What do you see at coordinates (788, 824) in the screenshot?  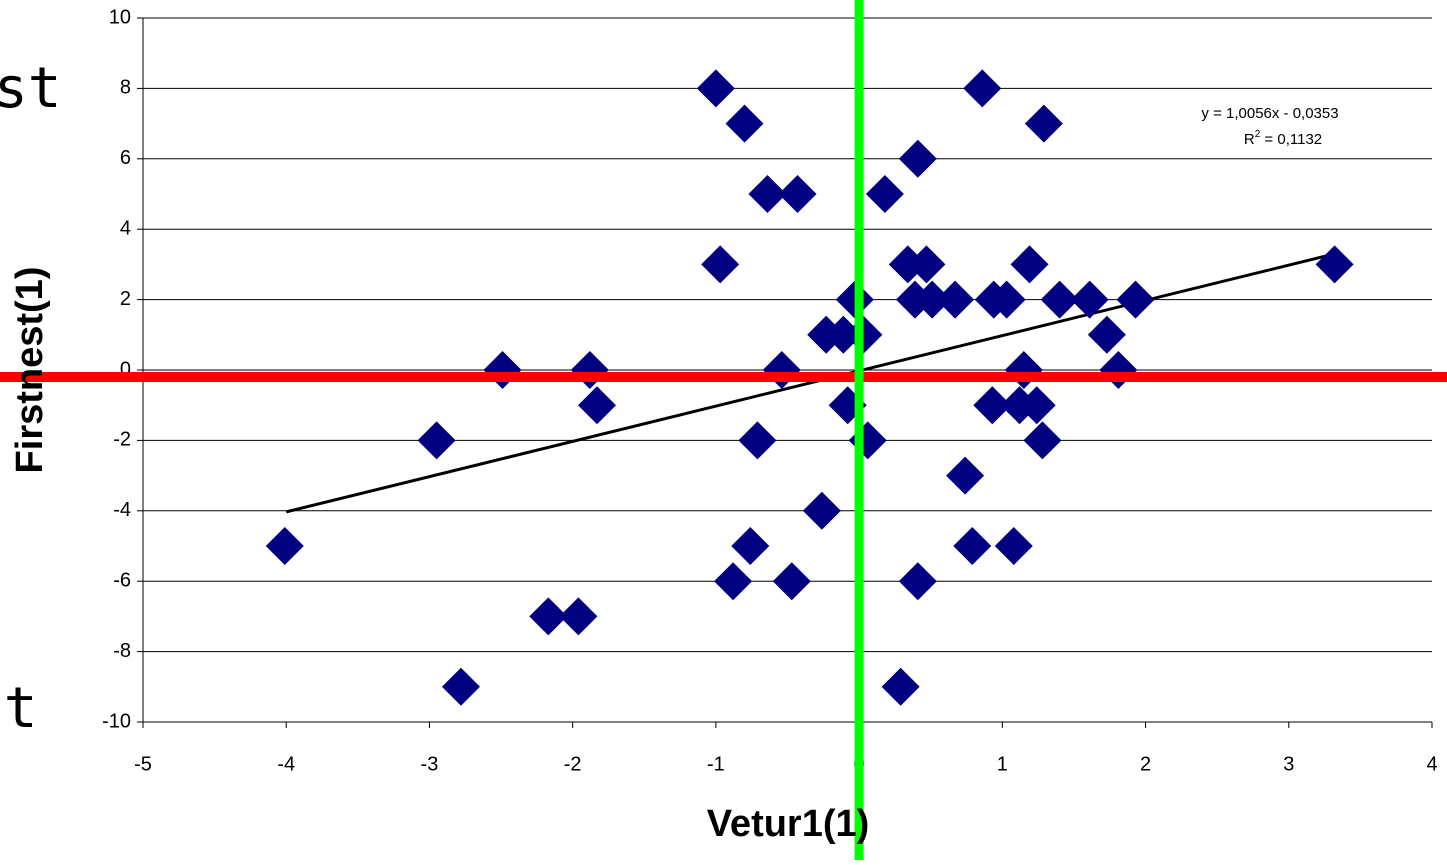 I see `x-axis-title: Vetur1(1)` at bounding box center [788, 824].